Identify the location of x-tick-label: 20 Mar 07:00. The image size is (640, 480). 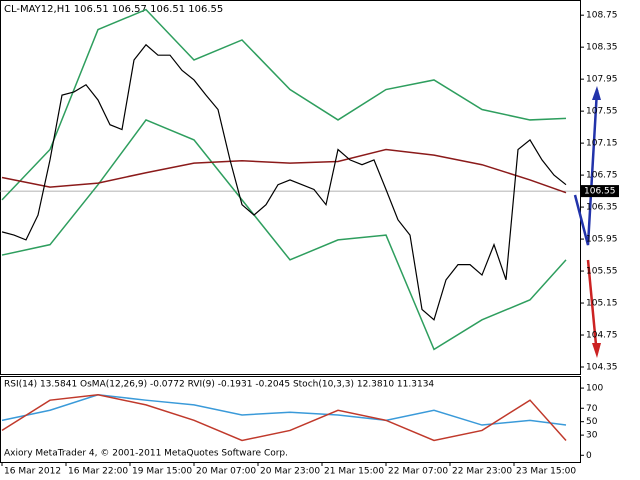
(226, 472).